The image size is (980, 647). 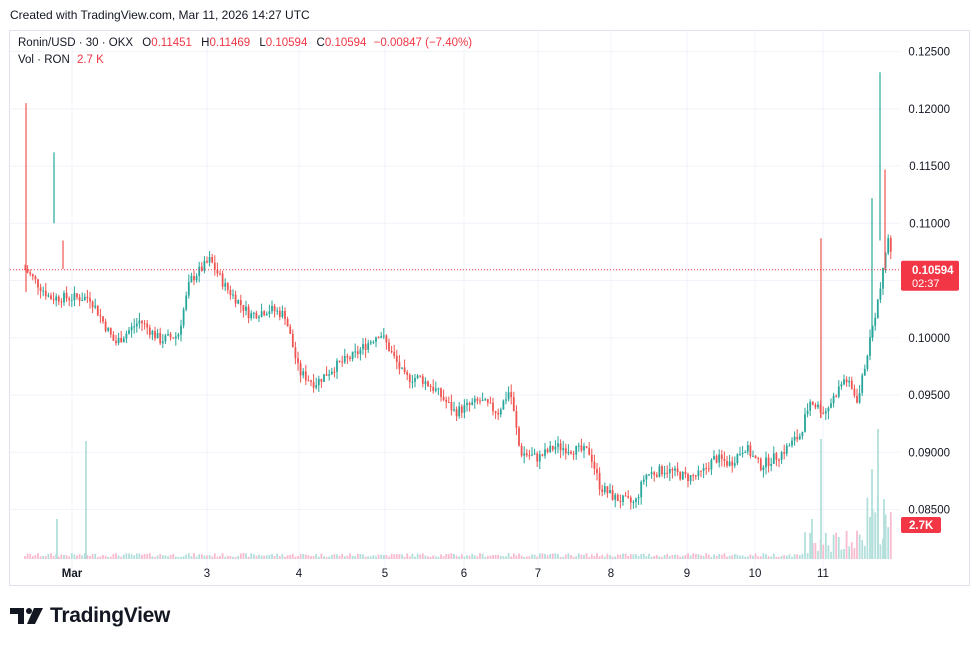 I want to click on legend-volume-label: Vol · RON, so click(x=44, y=60).